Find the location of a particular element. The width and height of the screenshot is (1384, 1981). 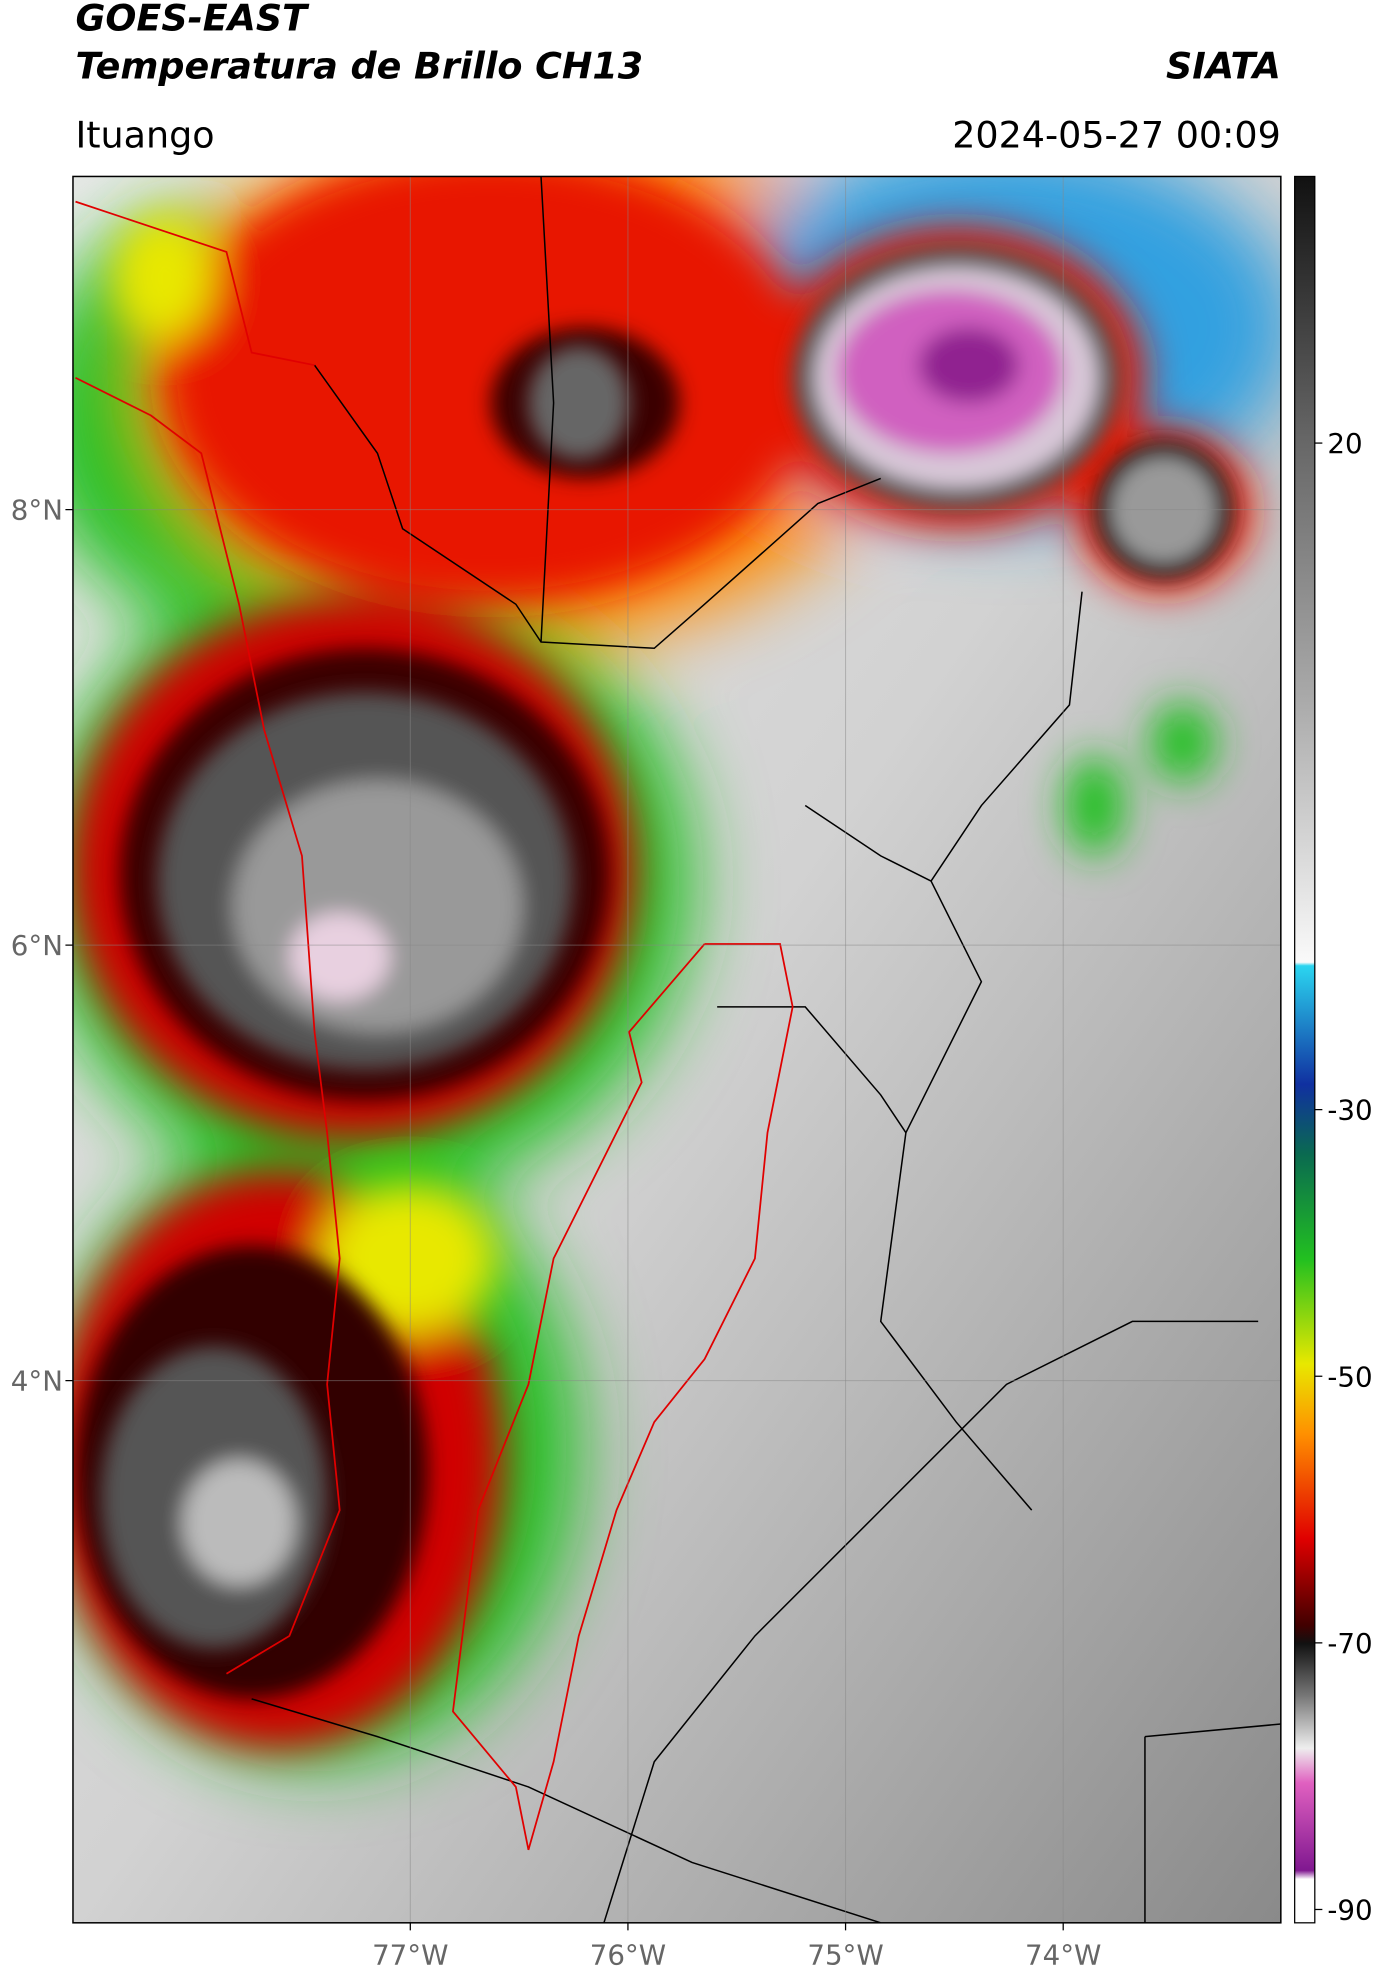

title: GOES-EAST is located at coordinates (192, 20).